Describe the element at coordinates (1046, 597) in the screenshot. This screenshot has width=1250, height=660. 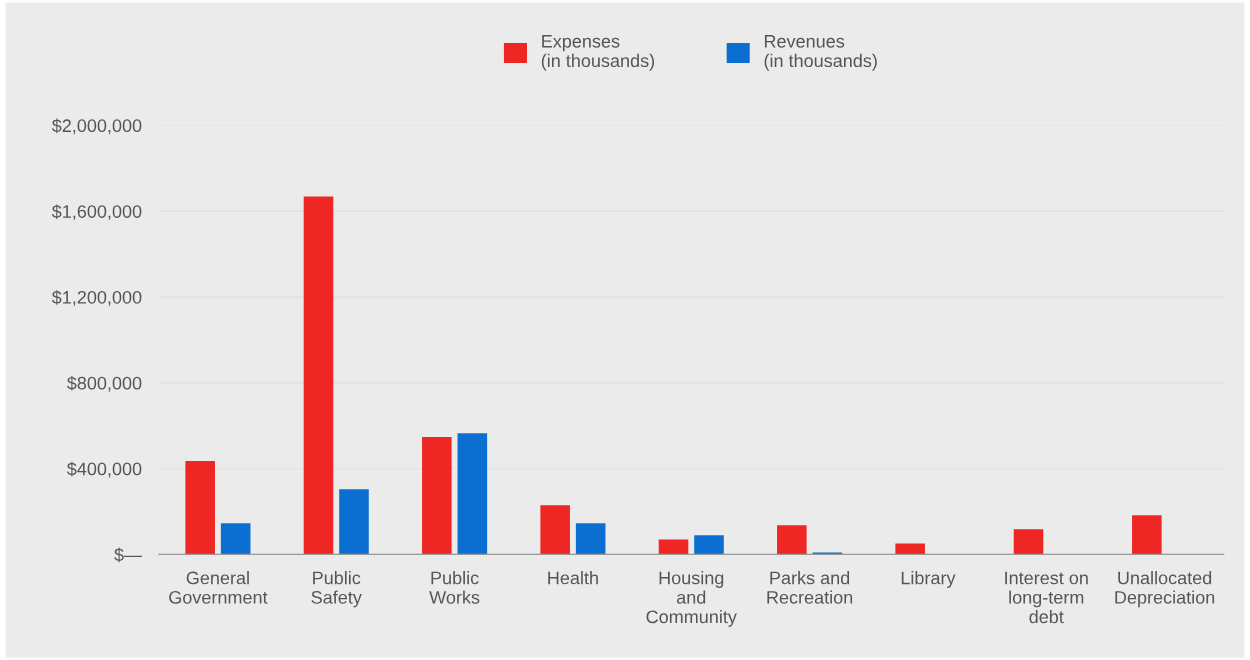
I see `x-tick-label: Interest on long-term debt` at that location.